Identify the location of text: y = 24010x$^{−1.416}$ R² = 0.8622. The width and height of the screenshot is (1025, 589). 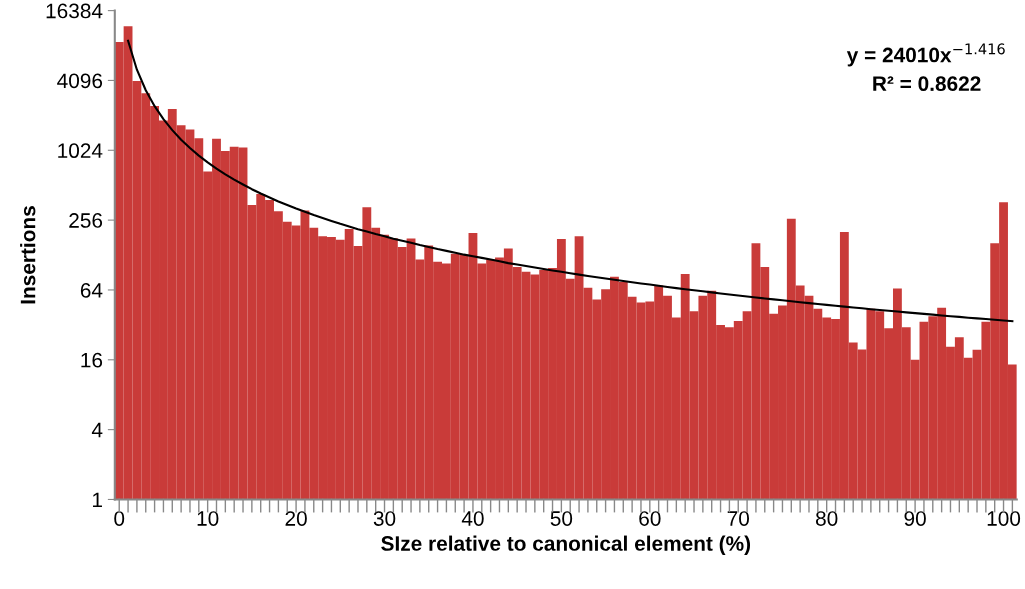
(925, 67).